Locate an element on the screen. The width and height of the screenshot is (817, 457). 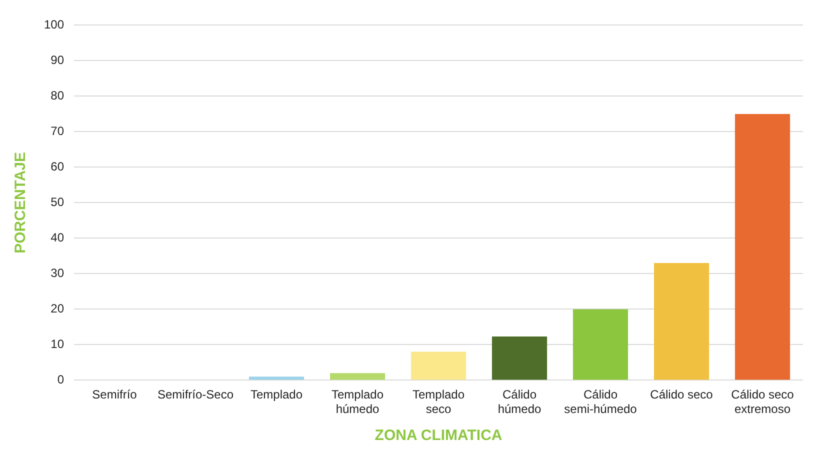
y-tick-label: 30 is located at coordinates (57, 273).